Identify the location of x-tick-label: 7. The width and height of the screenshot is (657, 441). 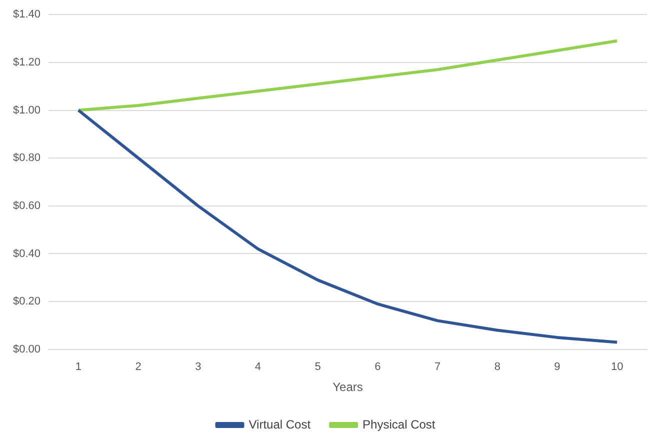
(437, 367).